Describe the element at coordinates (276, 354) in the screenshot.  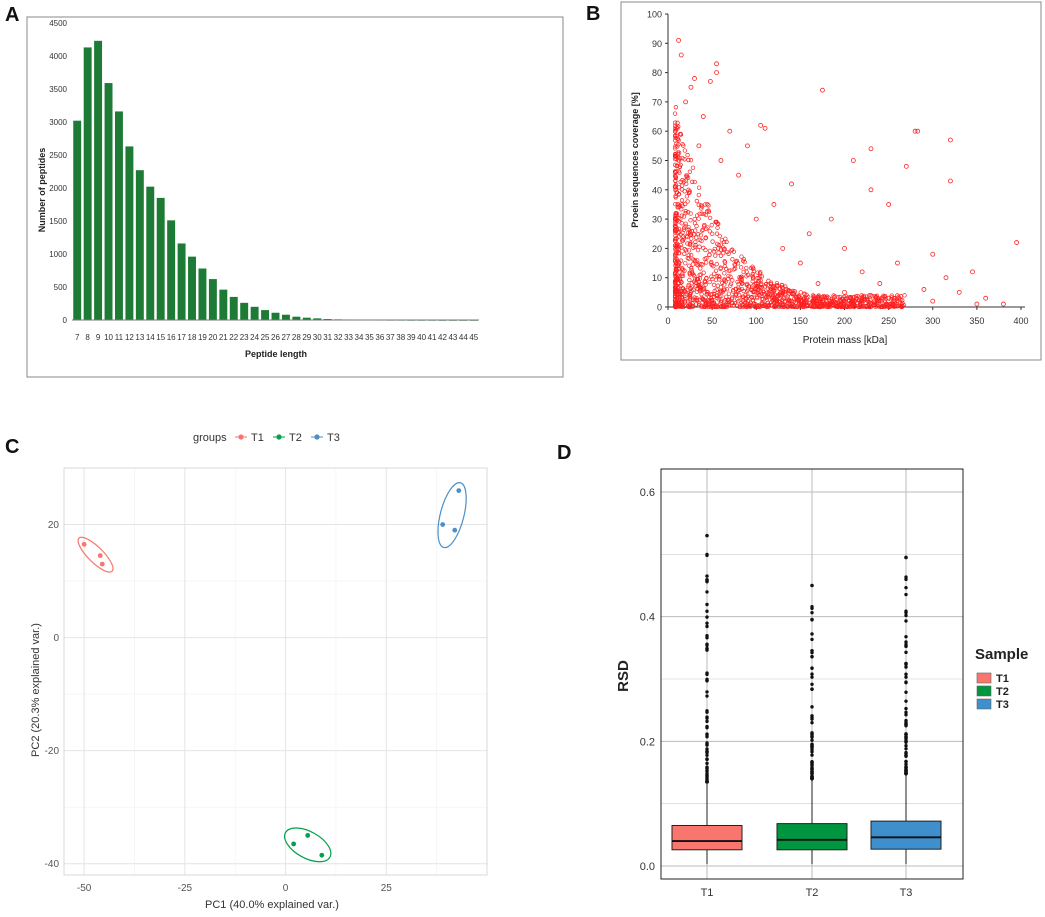
I see `chart-a-xlabel: Peptide length` at that location.